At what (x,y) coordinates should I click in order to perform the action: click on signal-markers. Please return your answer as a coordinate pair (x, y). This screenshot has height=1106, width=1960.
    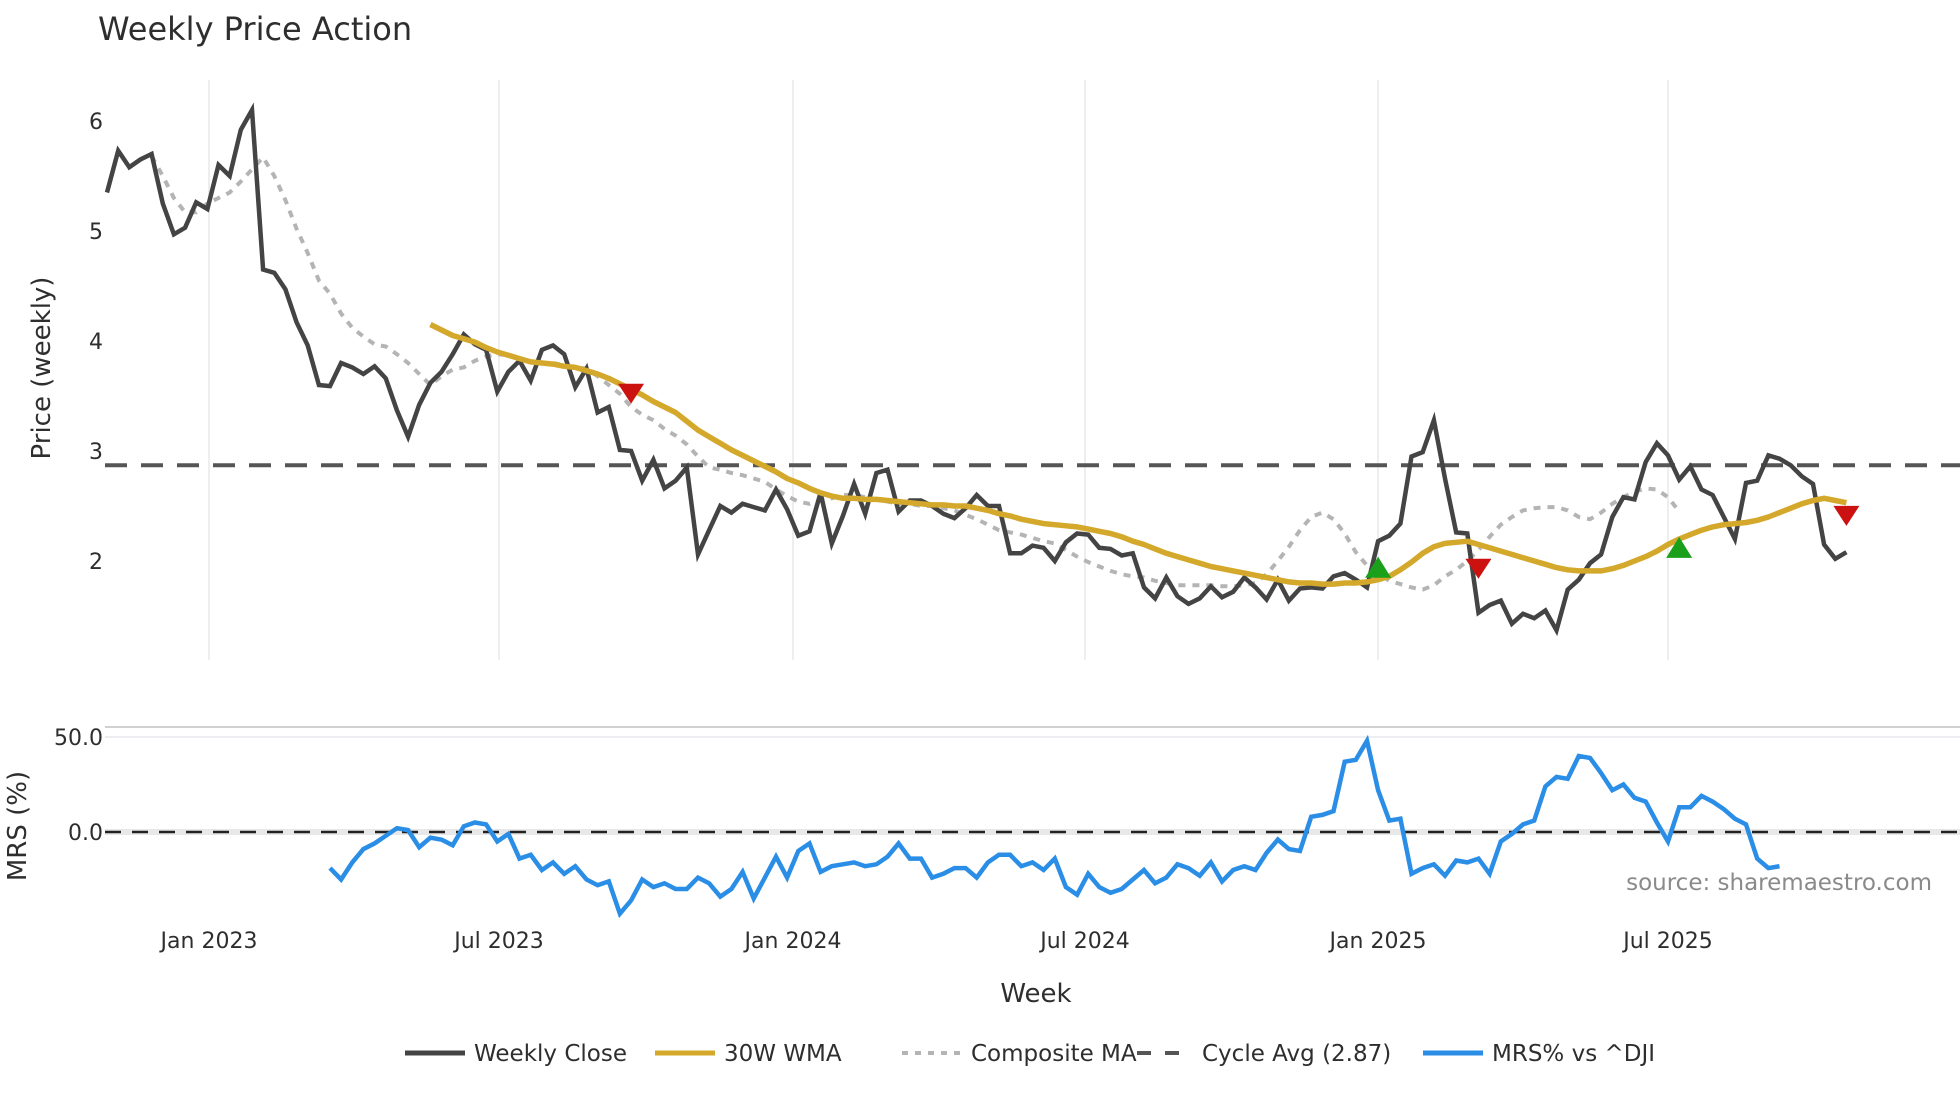
    Looking at the image, I should click on (1239, 481).